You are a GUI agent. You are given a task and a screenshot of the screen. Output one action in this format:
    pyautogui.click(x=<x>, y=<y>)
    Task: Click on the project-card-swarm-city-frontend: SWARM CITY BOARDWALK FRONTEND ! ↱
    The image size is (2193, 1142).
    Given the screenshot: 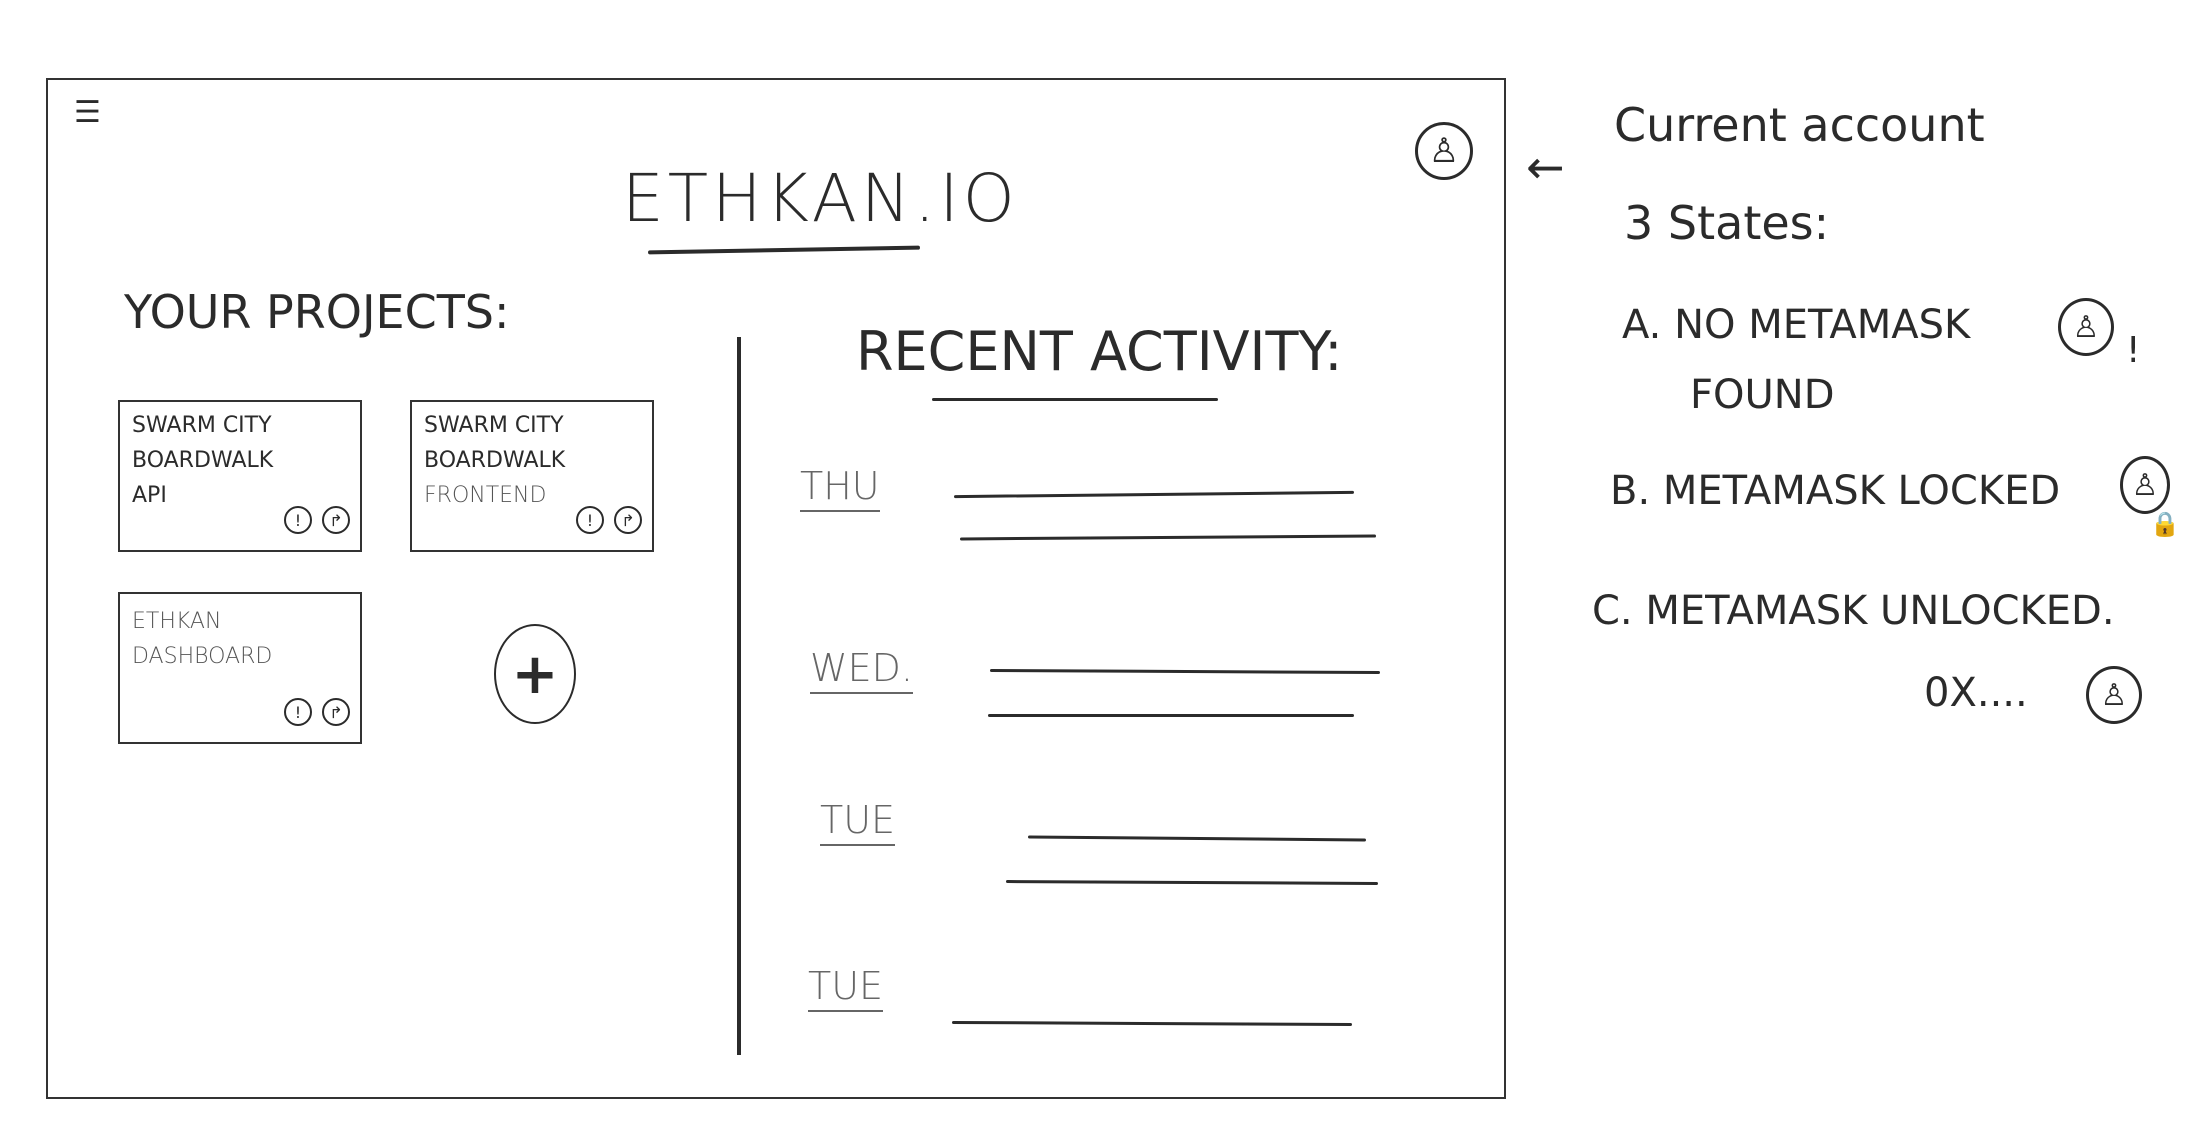 What is the action you would take?
    pyautogui.click(x=532, y=476)
    